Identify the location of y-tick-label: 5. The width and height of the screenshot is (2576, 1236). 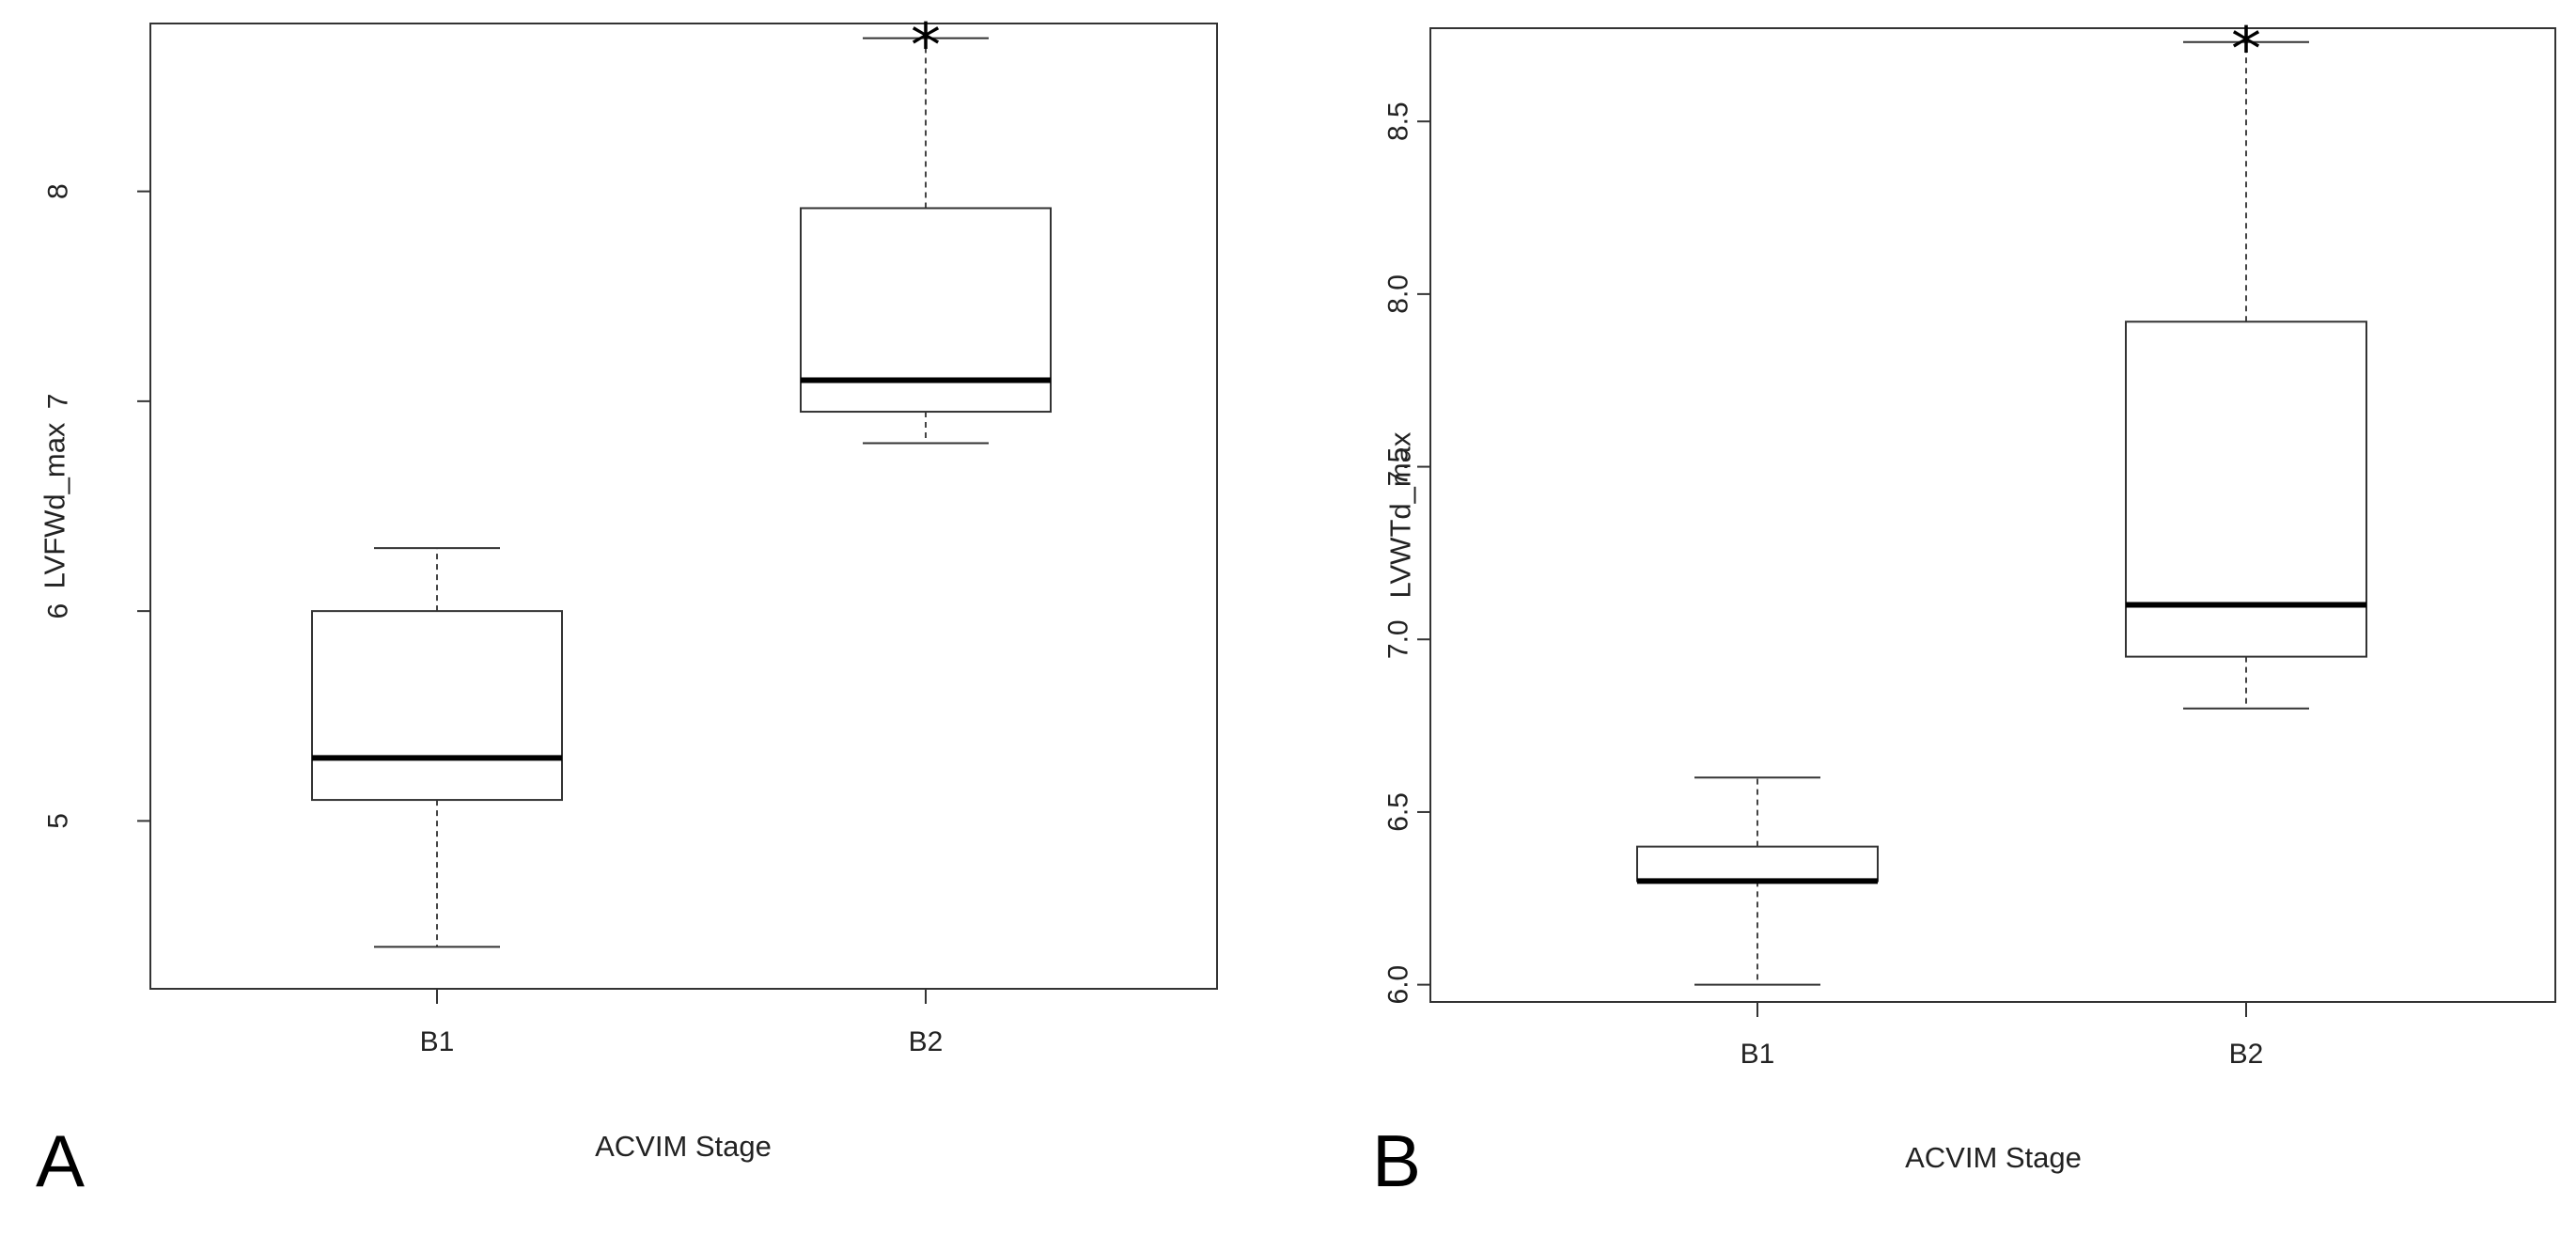
(58, 821).